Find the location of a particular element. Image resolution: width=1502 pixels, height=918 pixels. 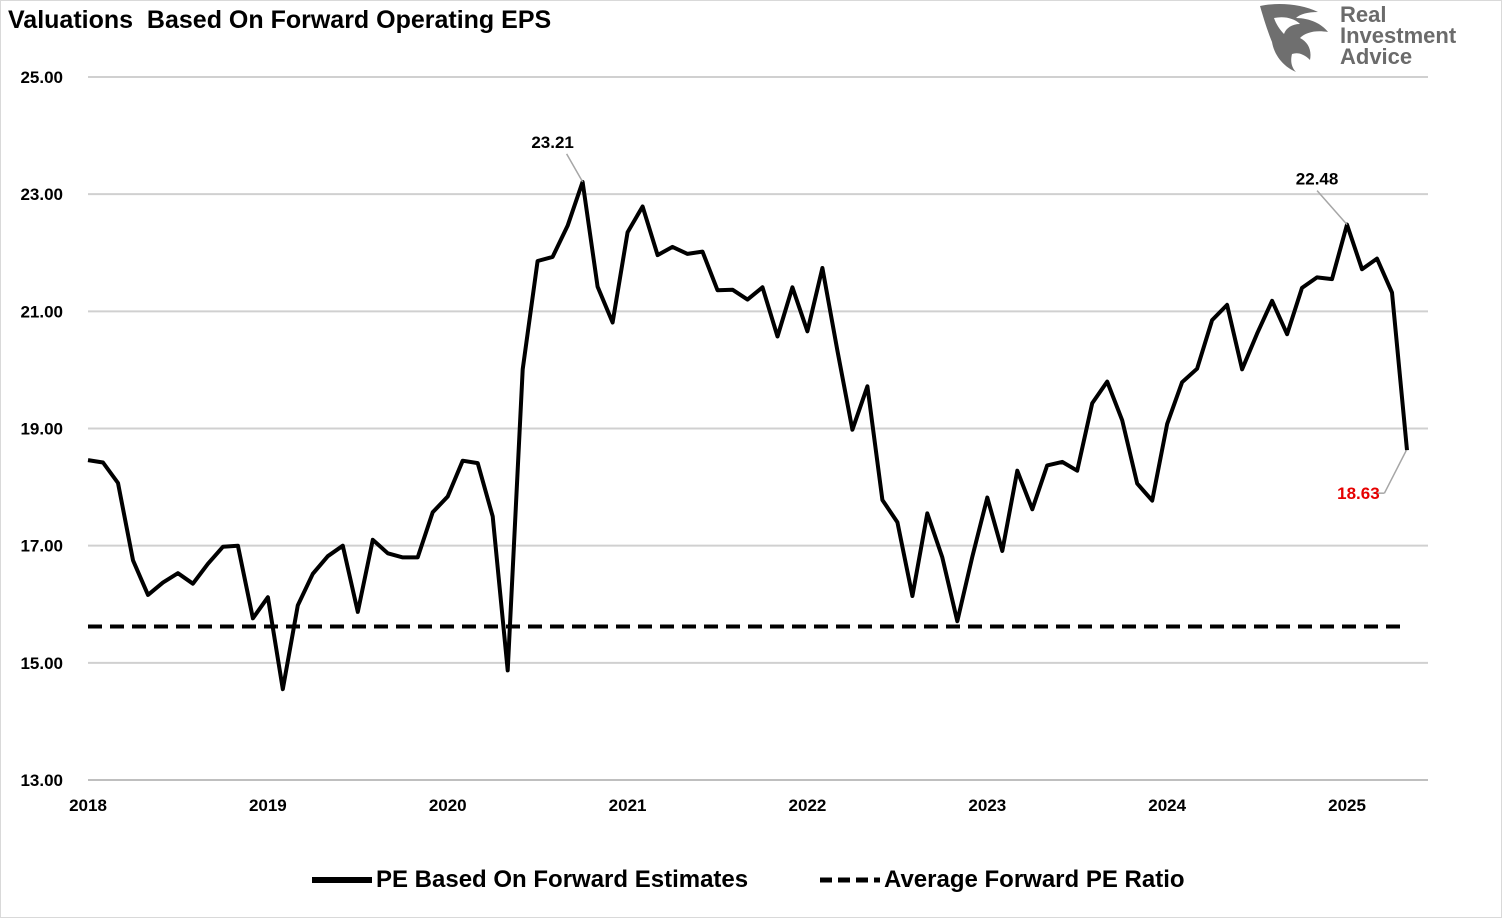

legend-swatch-solid is located at coordinates (342, 880).